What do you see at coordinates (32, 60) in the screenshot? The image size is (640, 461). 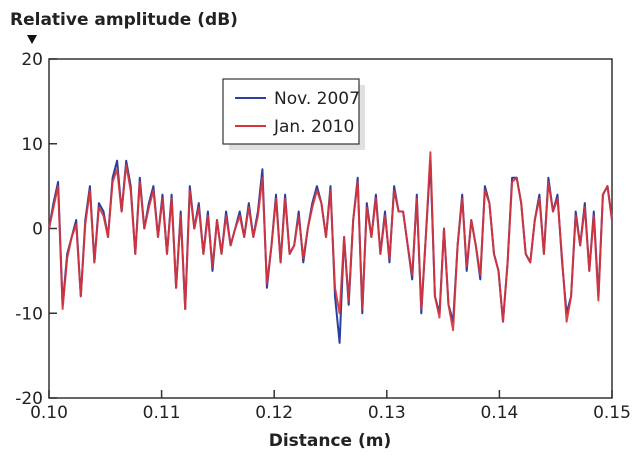 I see `y-tick-label: 20` at bounding box center [32, 60].